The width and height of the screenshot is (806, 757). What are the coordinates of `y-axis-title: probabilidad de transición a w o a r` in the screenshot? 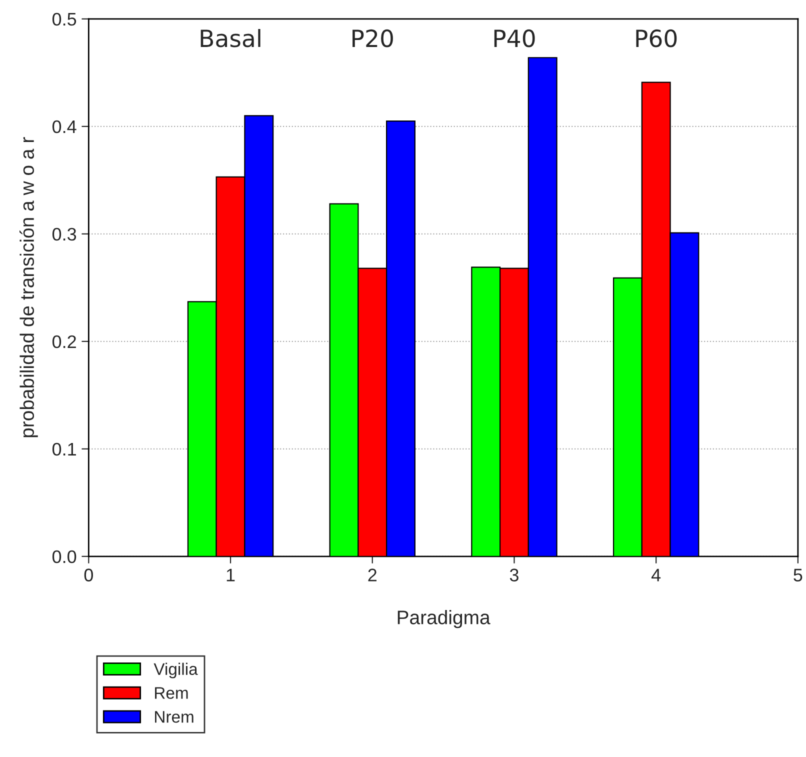 It's located at (29, 287).